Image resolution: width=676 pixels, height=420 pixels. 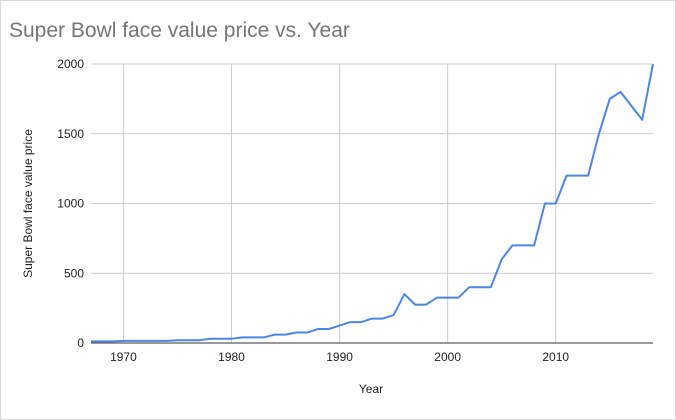 I want to click on x-tick-label: 2010, so click(x=555, y=357).